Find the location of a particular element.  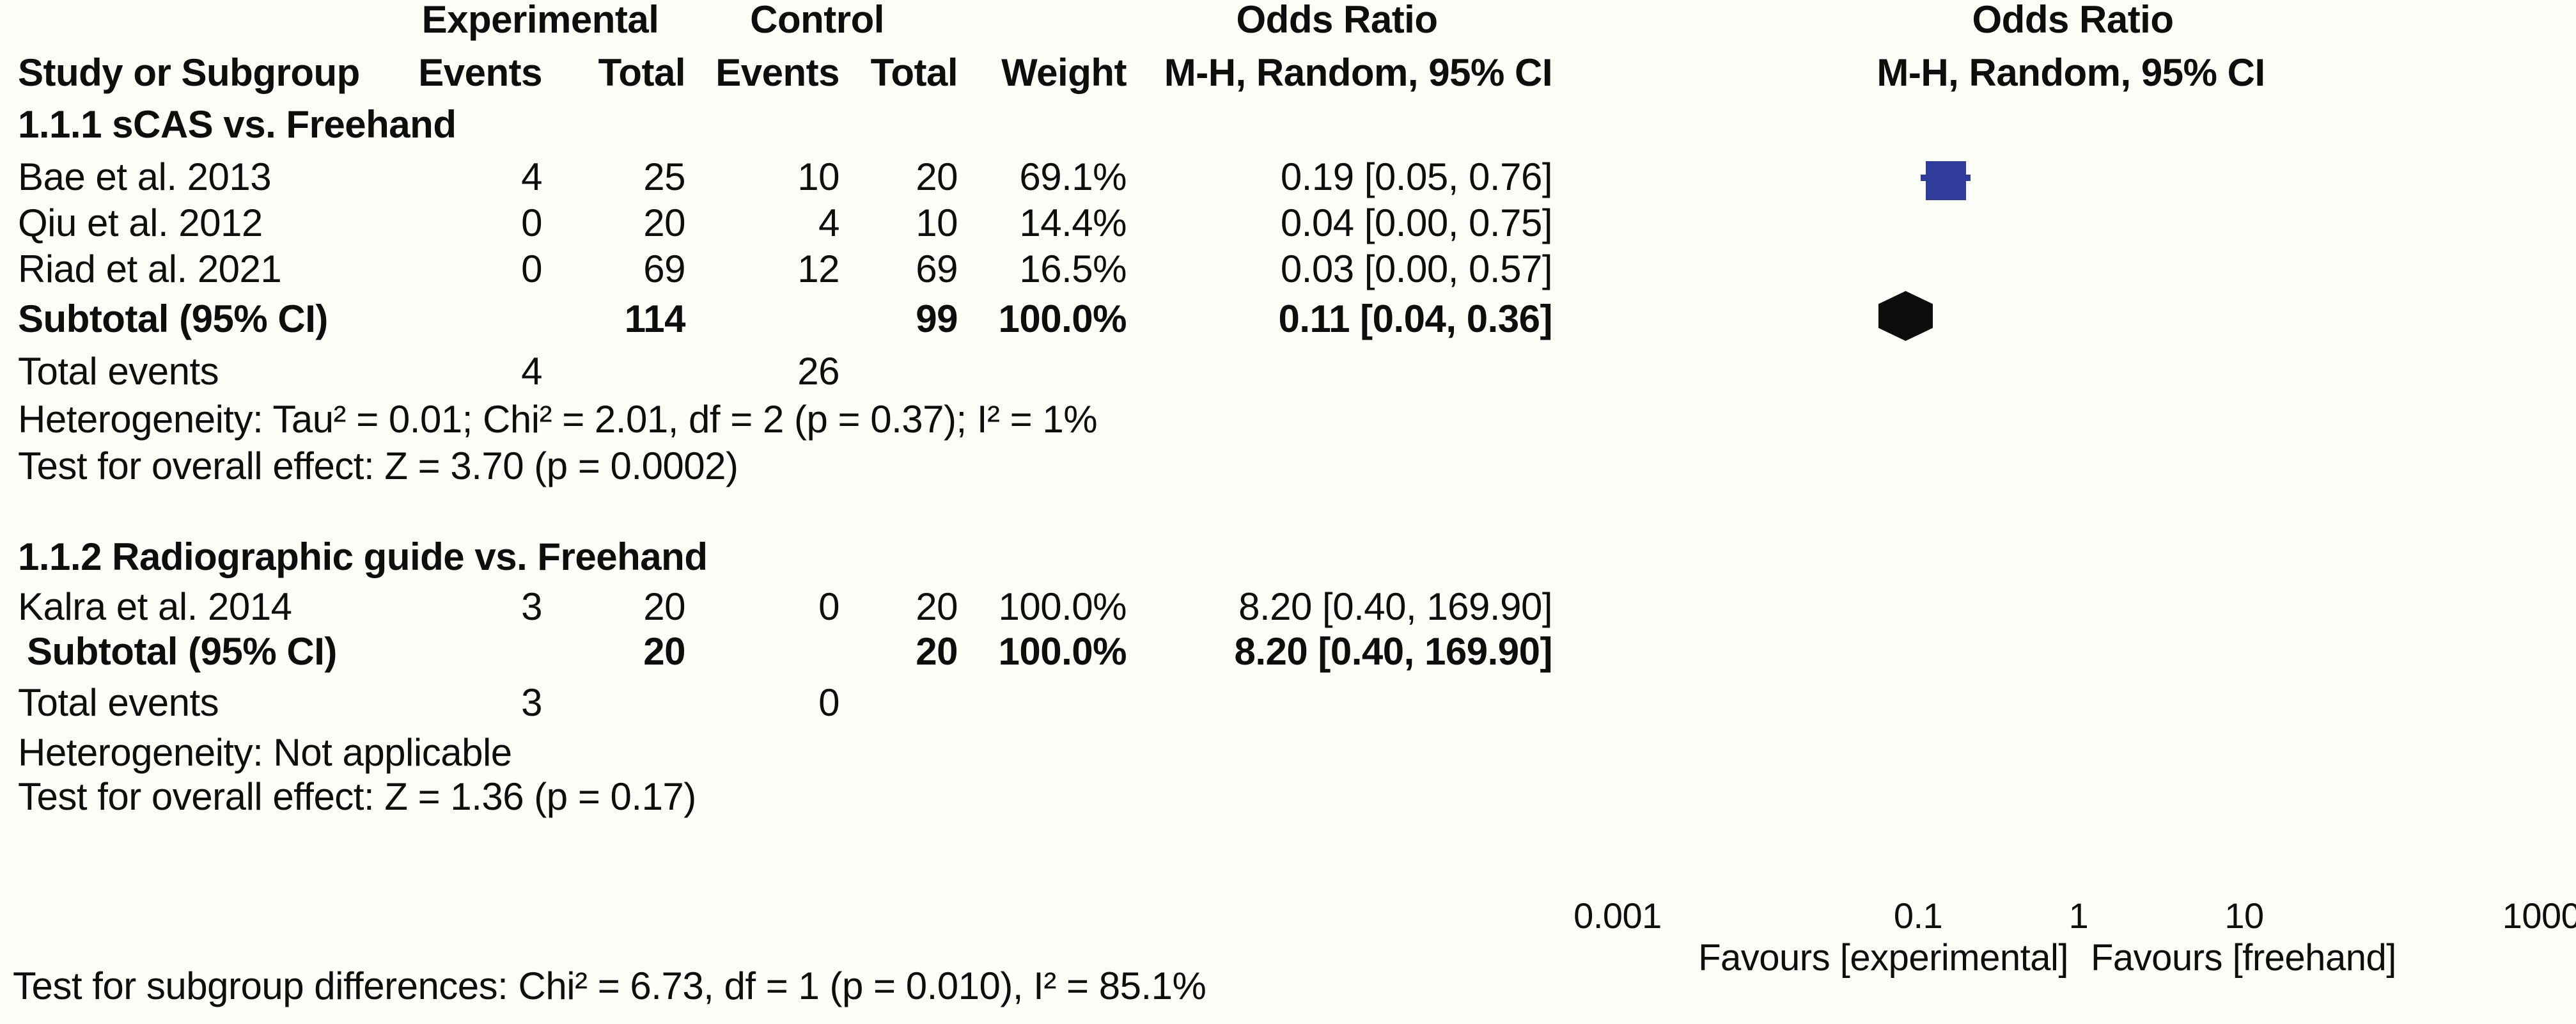

axis-tick-0001: 0.001 is located at coordinates (1617, 915).